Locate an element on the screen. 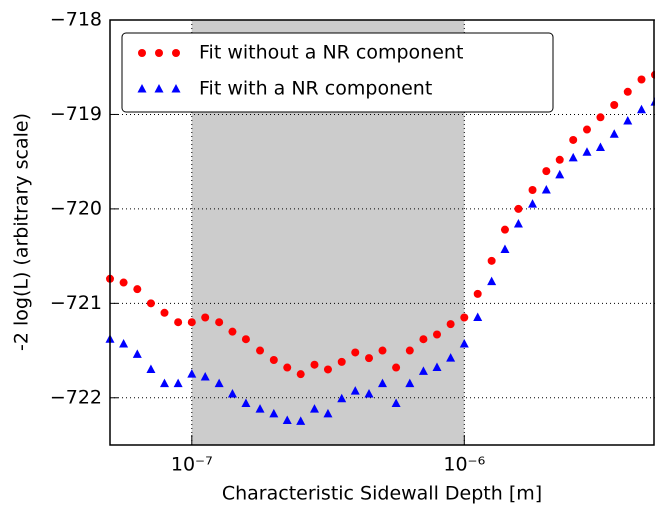  legend-label: Fit with a NR component is located at coordinates (315, 89).